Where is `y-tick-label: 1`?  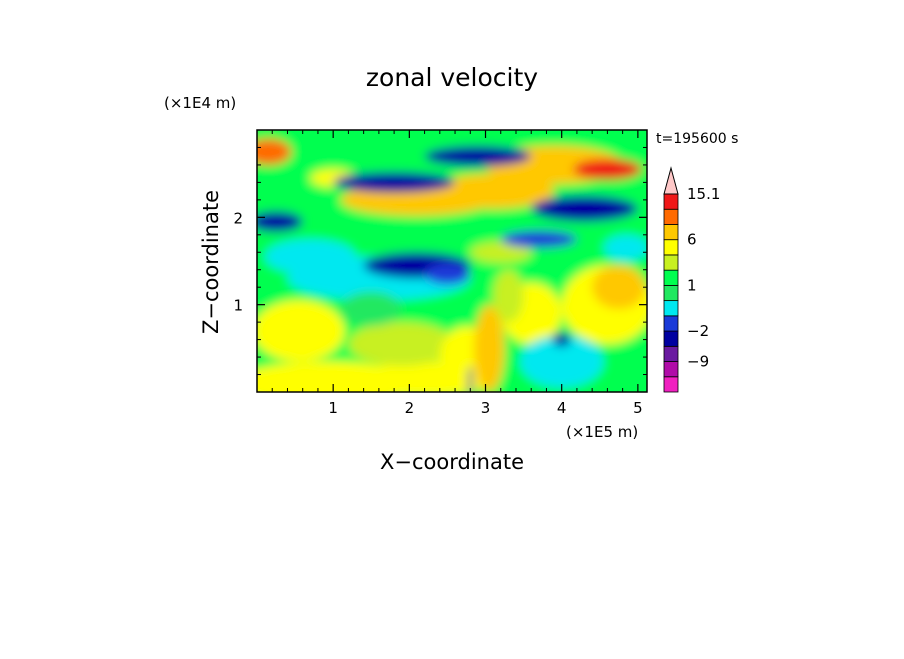 y-tick-label: 1 is located at coordinates (238, 306).